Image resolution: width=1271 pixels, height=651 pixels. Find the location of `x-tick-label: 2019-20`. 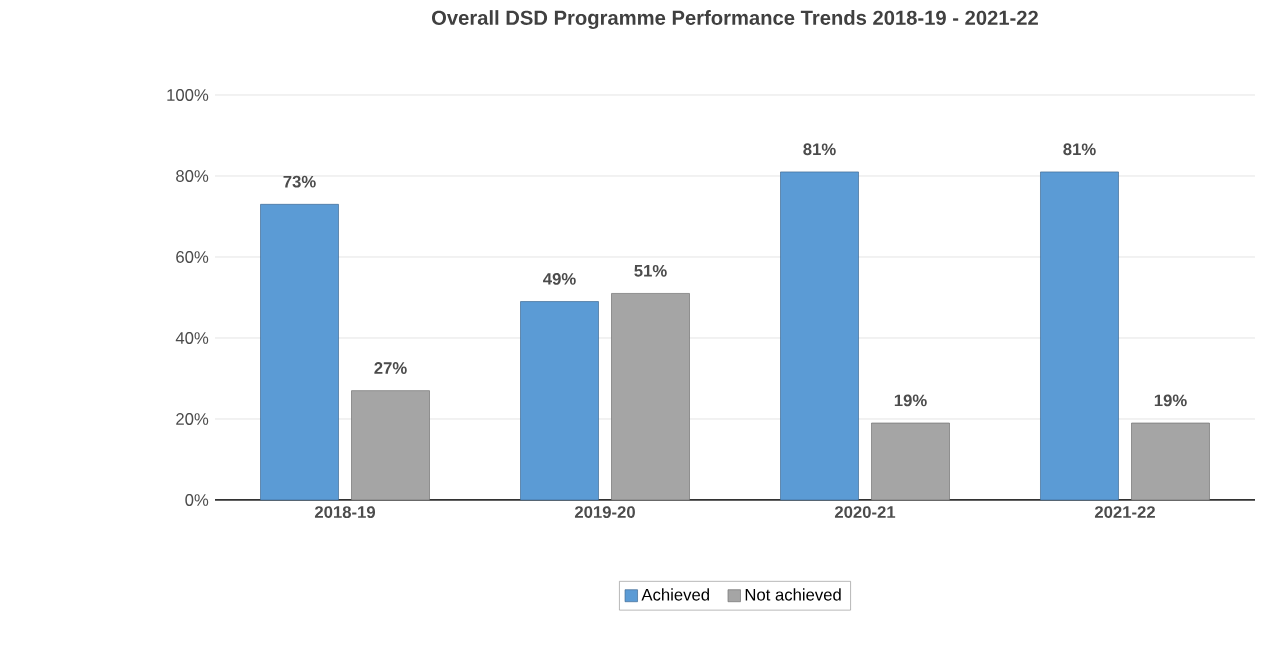

x-tick-label: 2019-20 is located at coordinates (604, 512).